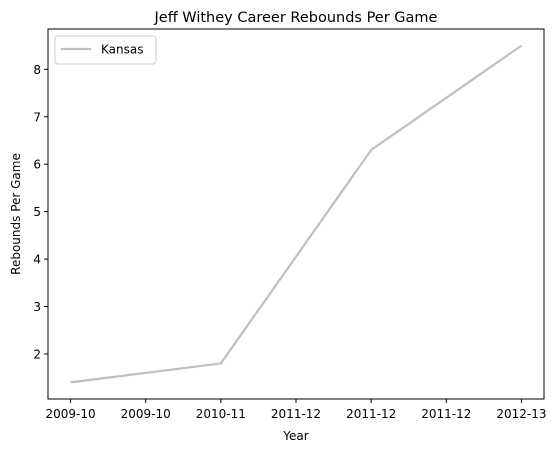 The width and height of the screenshot is (560, 453). Describe the element at coordinates (122, 50) in the screenshot. I see `legend-label: Kansas` at that location.